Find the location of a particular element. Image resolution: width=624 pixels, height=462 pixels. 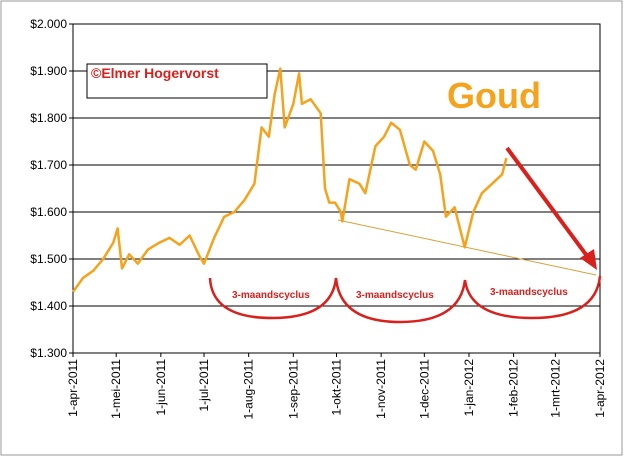

copyright-box is located at coordinates (177, 81).